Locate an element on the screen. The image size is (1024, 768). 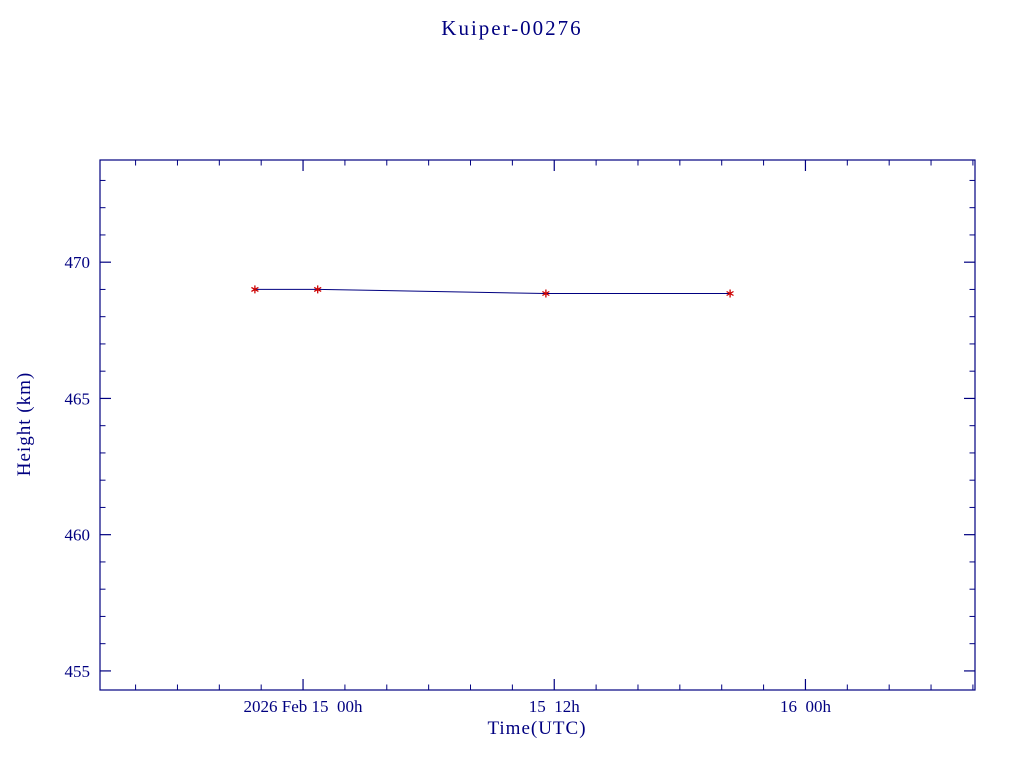
x-axis-label: Time(UTC) is located at coordinates (537, 728).